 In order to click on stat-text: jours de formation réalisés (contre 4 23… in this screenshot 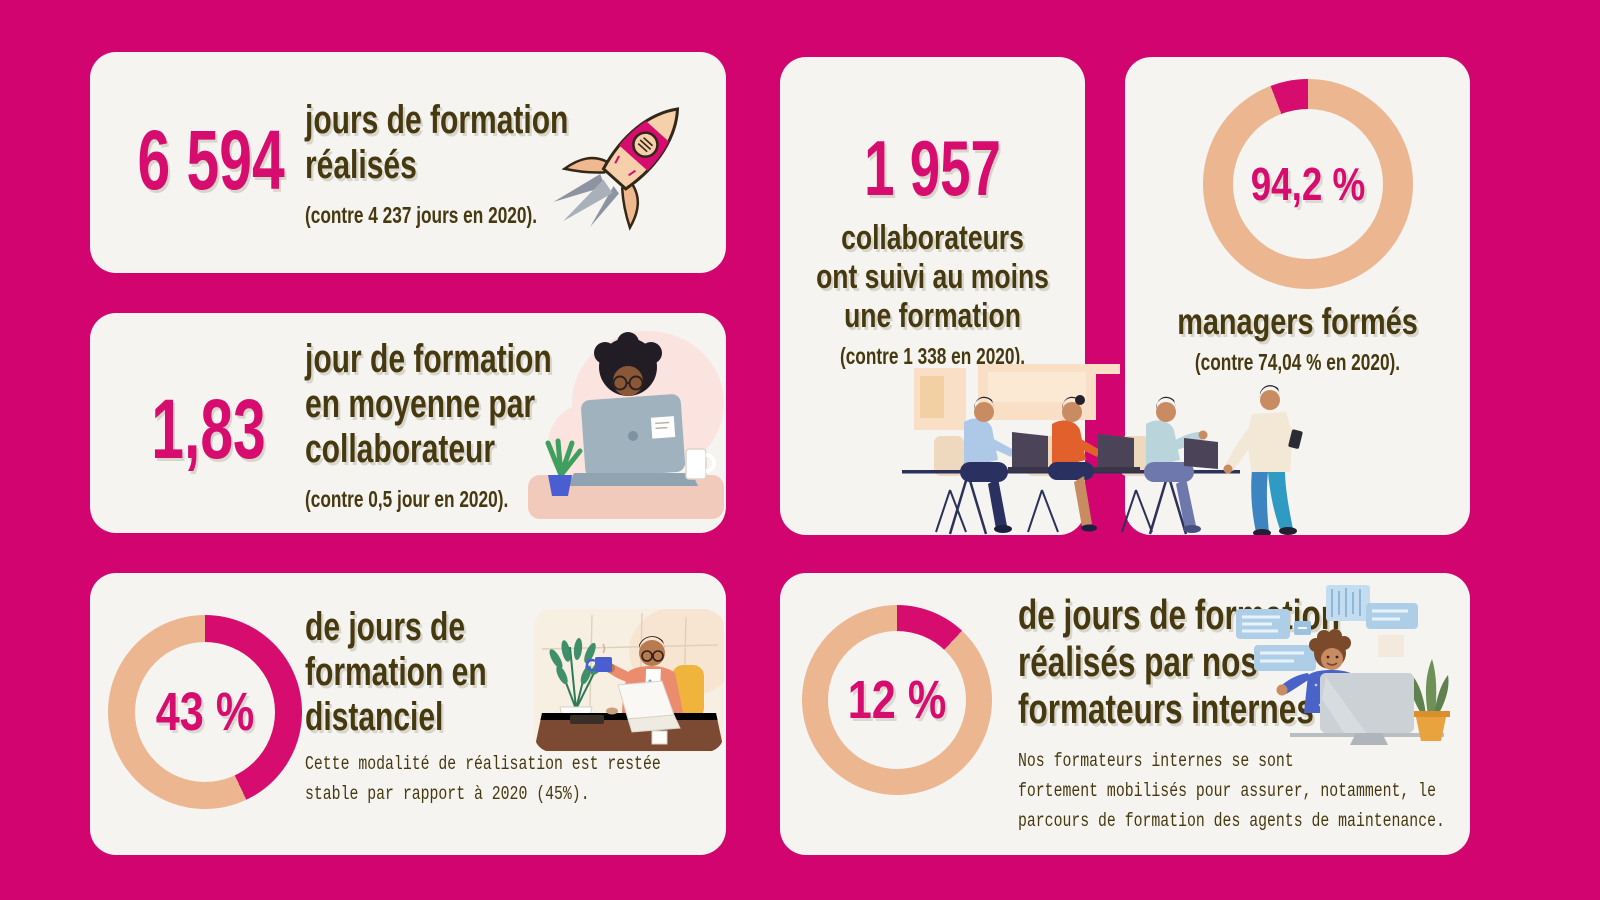, I will do `click(436, 163)`.